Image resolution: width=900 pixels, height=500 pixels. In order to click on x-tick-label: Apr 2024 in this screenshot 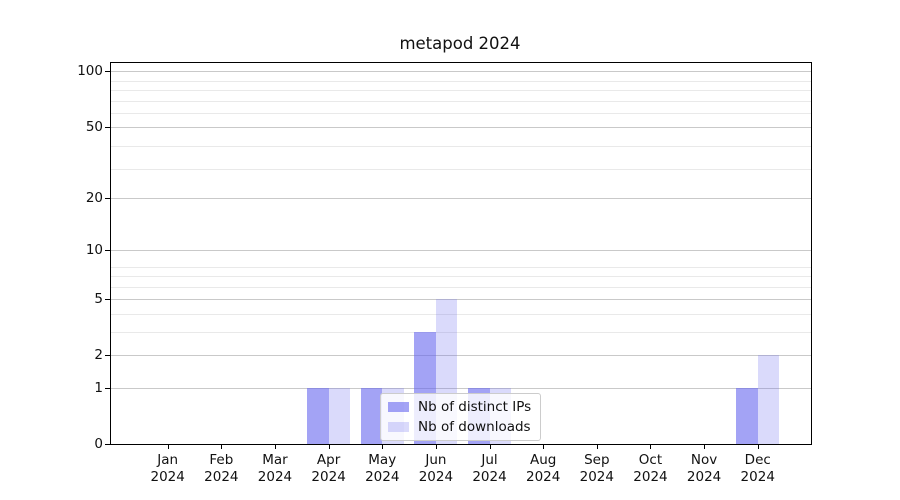, I will do `click(329, 469)`.